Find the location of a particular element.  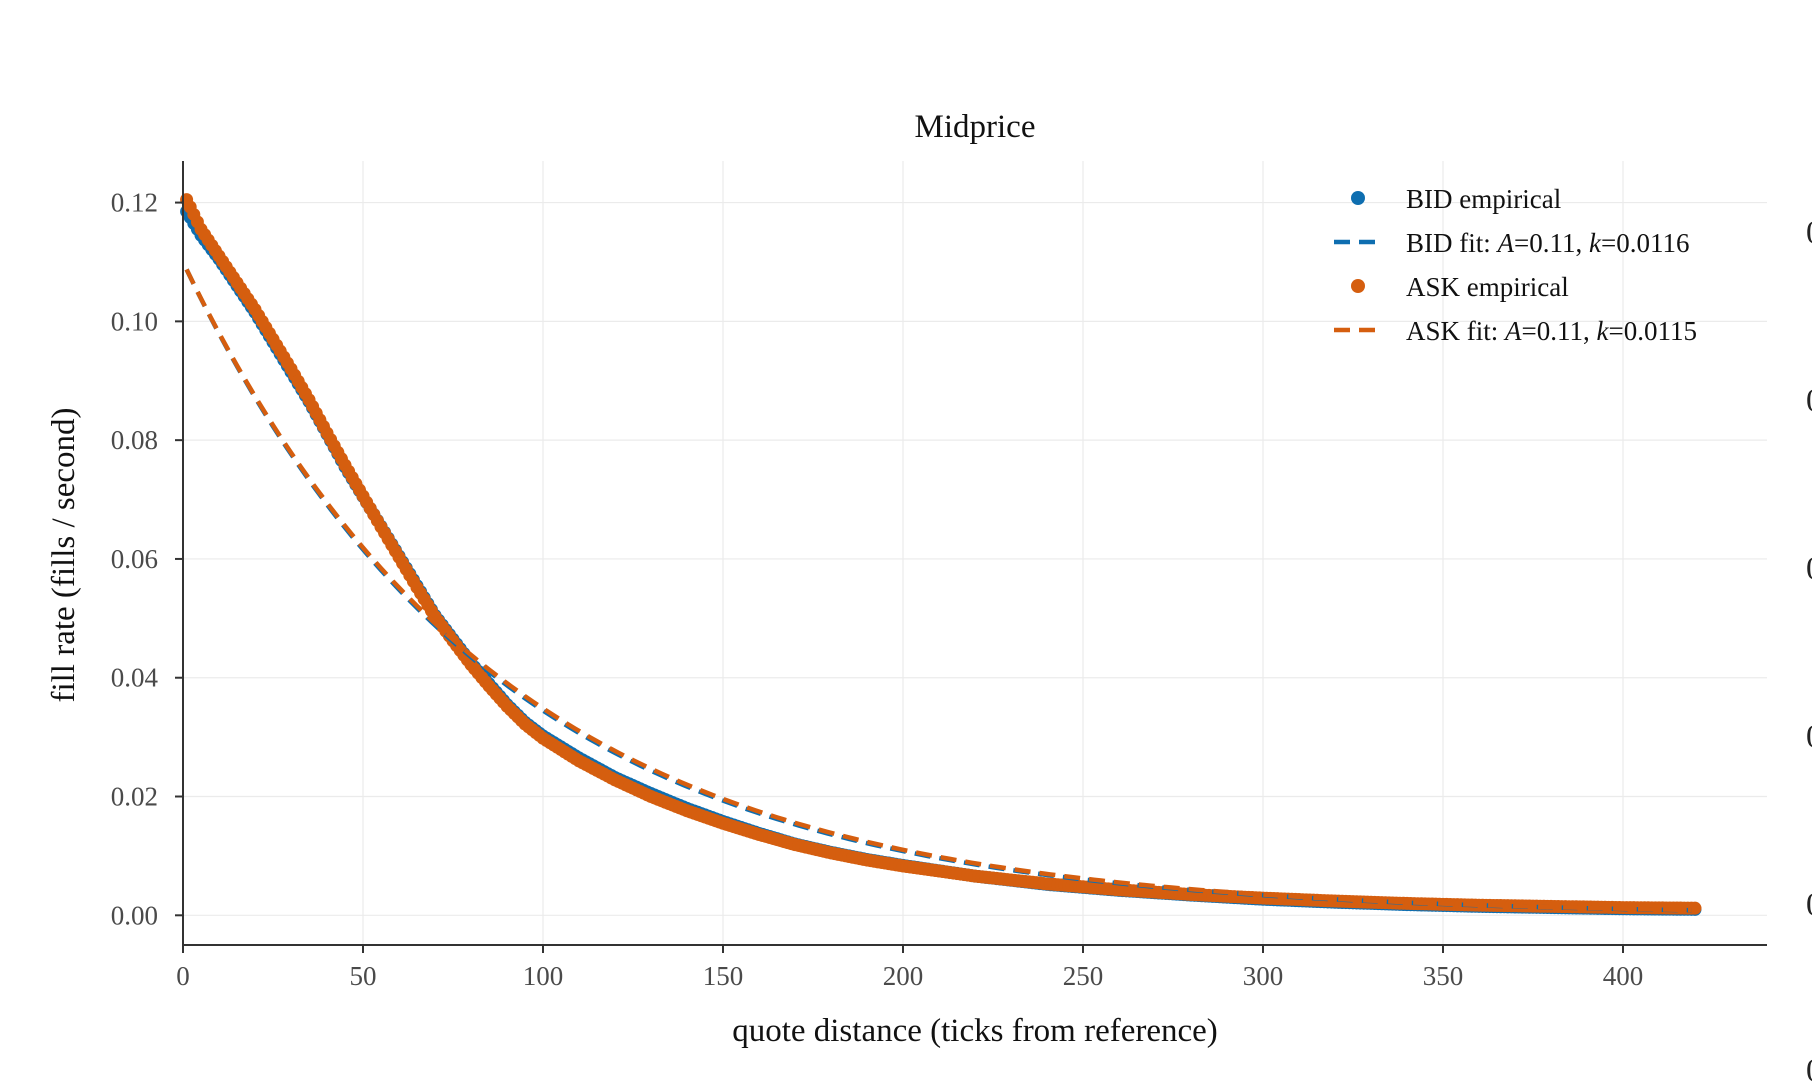

x-tick-label: 300 is located at coordinates (1263, 976).